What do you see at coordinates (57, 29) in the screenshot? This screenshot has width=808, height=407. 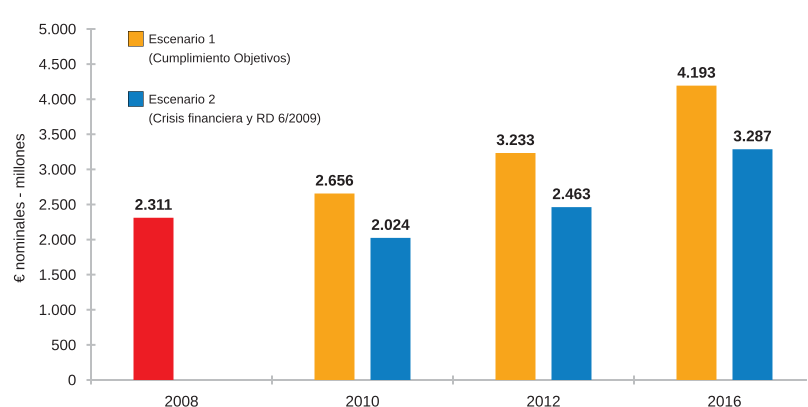 I see `y-tick-label: 5.000` at bounding box center [57, 29].